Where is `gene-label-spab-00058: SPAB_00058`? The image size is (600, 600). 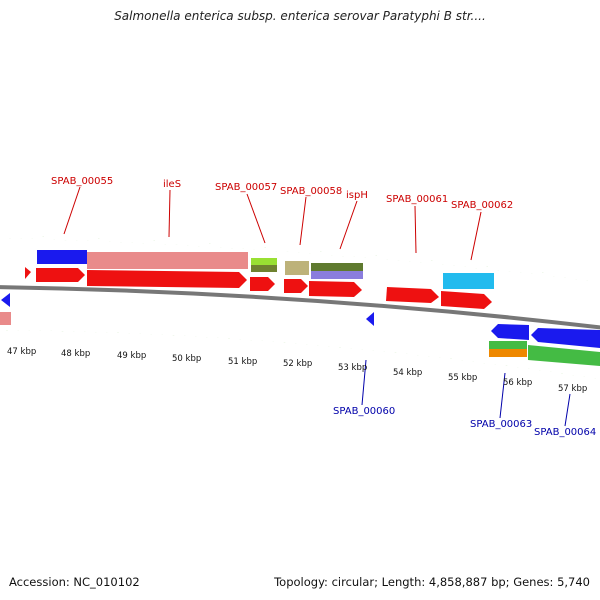 gene-label-spab-00058: SPAB_00058 is located at coordinates (311, 191).